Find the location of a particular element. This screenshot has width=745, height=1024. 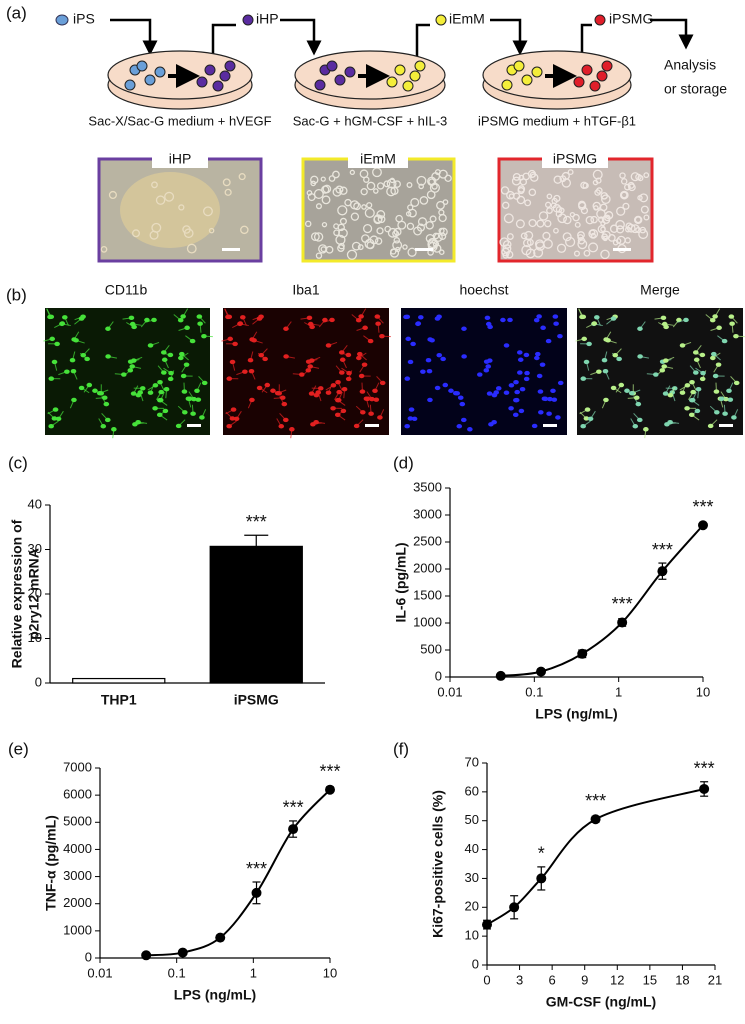

panel-label: (b) is located at coordinates (16, 294).